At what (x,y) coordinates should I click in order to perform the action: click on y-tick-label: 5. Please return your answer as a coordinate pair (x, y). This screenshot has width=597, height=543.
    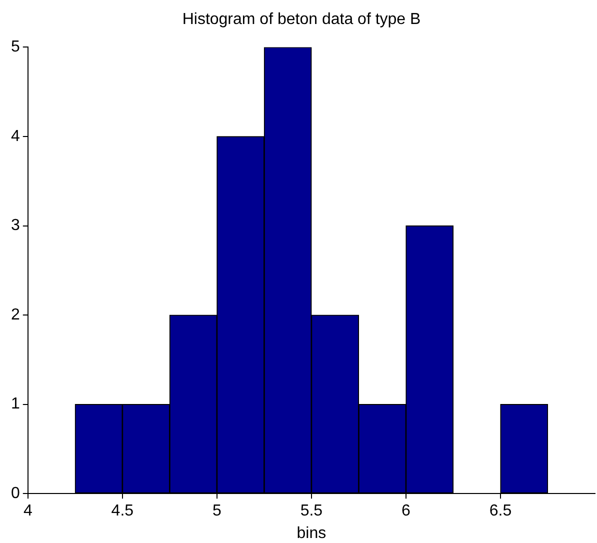
    Looking at the image, I should click on (15, 47).